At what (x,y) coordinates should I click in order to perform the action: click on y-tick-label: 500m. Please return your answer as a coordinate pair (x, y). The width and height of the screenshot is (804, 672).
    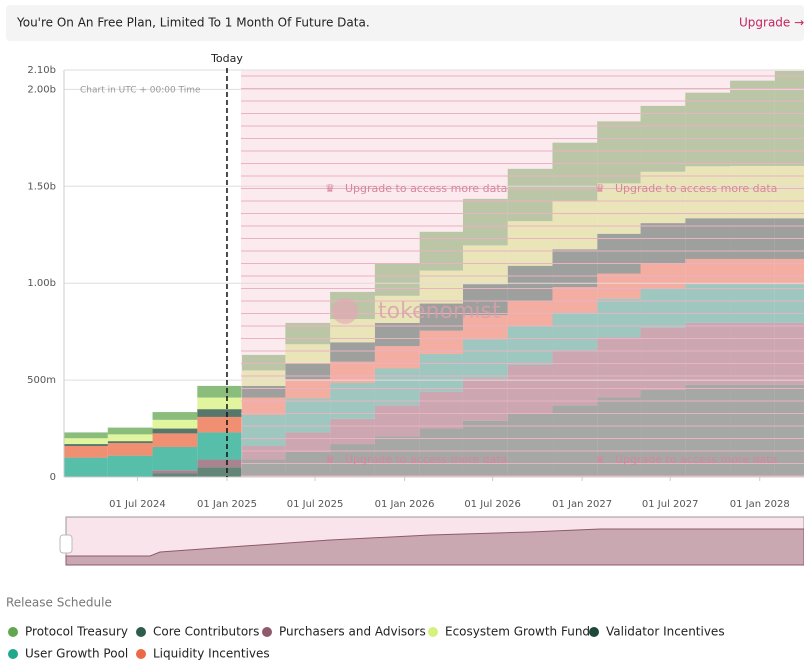
    Looking at the image, I should click on (41, 380).